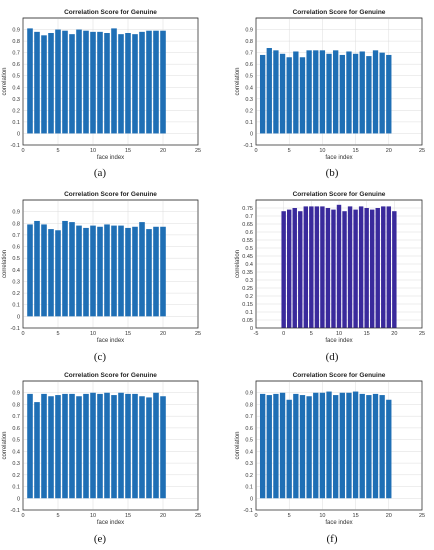 Image resolution: width=434 pixels, height=550 pixels. Describe the element at coordinates (247, 289) in the screenshot. I see `y-tick-label: 0.25` at that location.